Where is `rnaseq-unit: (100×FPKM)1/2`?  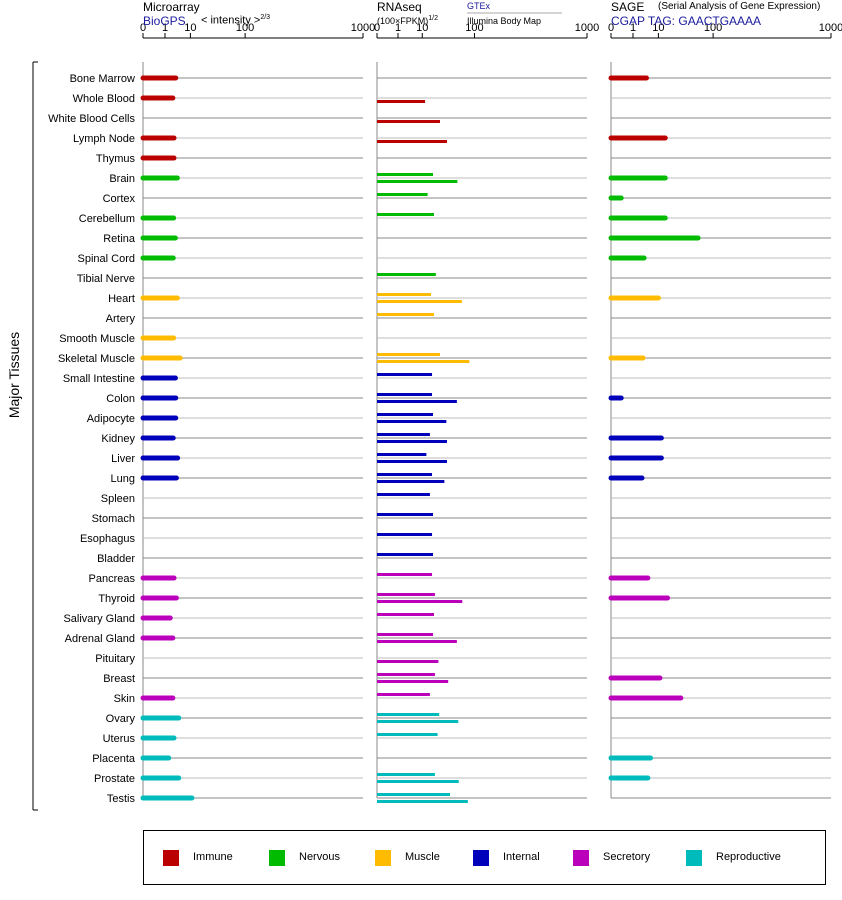 rnaseq-unit: (100×FPKM)1/2 is located at coordinates (408, 20).